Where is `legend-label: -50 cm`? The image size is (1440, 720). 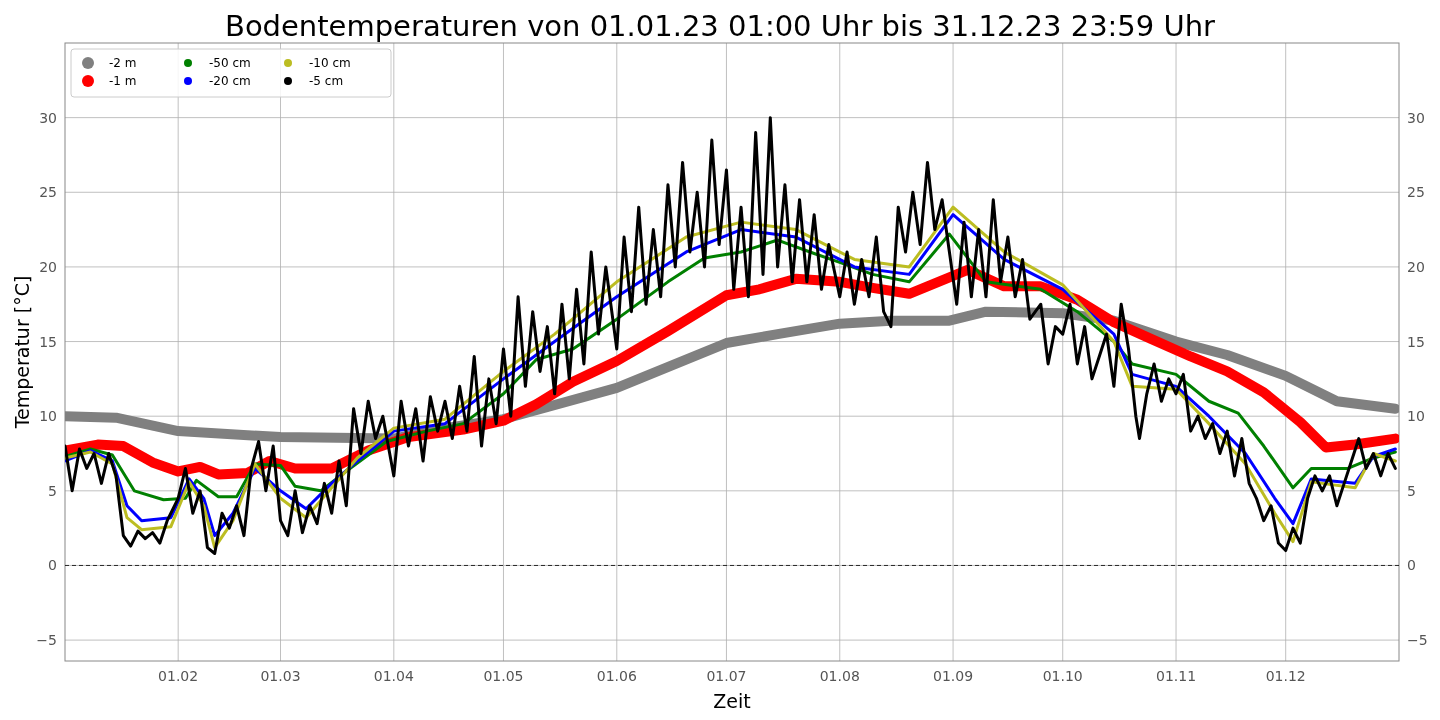 legend-label: -50 cm is located at coordinates (230, 63).